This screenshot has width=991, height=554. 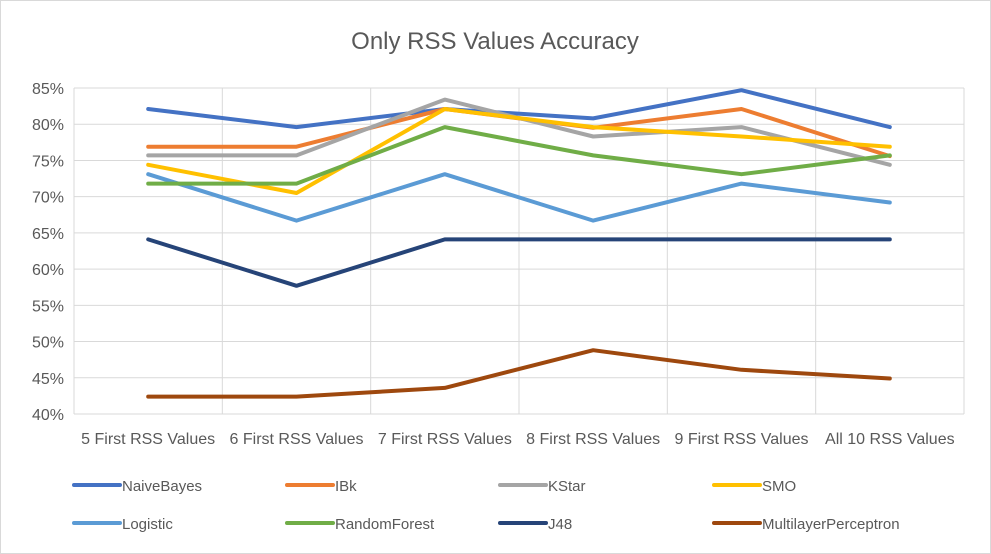 I want to click on x-tick-label: 9 First RSS Values, so click(x=742, y=439).